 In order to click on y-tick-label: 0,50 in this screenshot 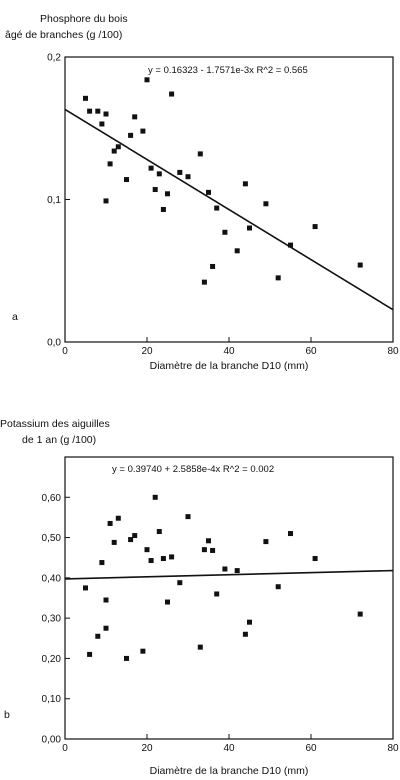, I will do `click(52, 538)`.